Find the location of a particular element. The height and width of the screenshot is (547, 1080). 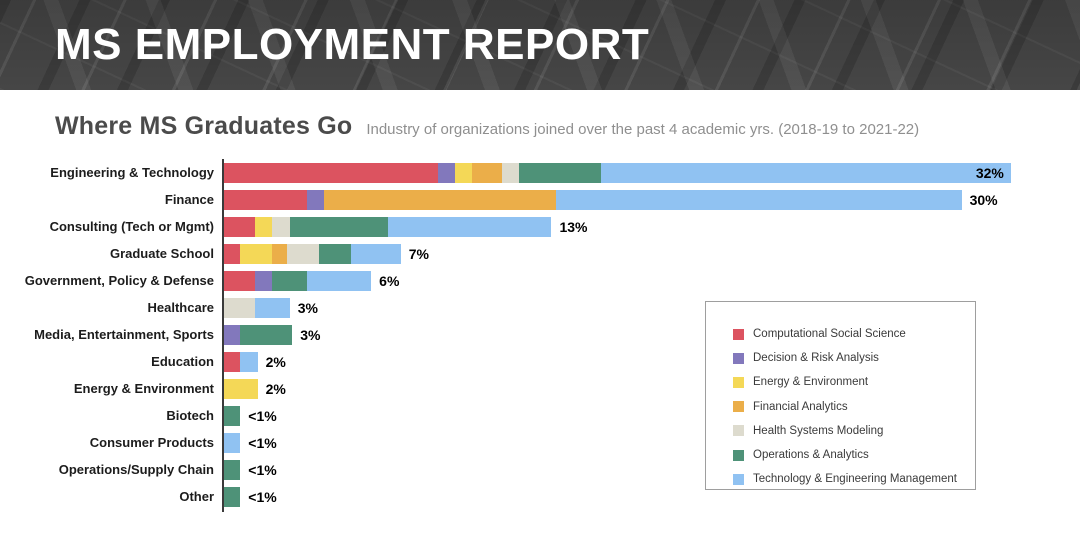

legend-label: Decision & Risk Analysis is located at coordinates (816, 358).